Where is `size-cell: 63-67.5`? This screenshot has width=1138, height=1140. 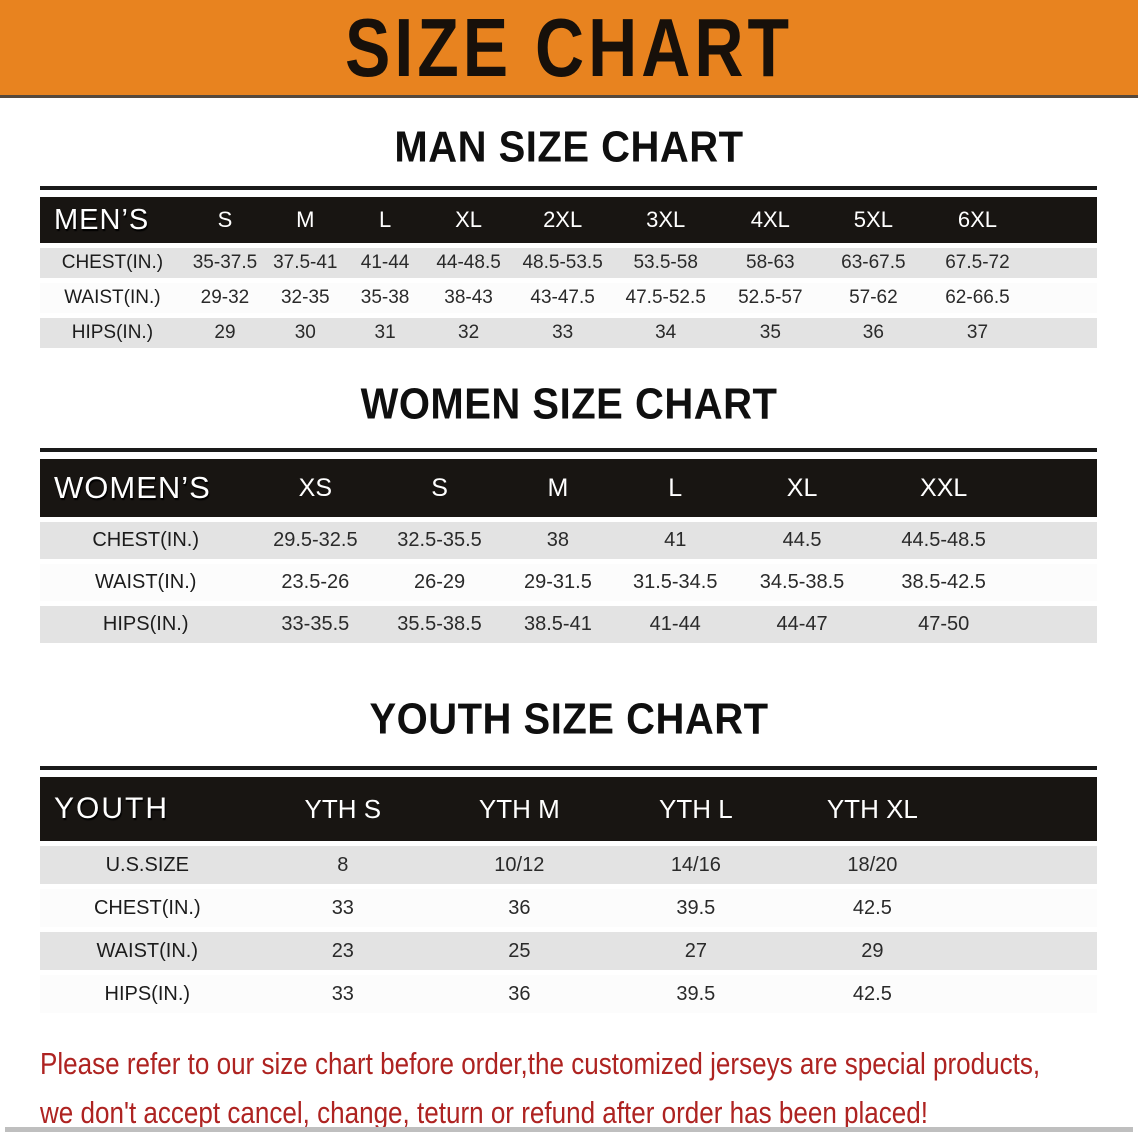
size-cell: 63-67.5 is located at coordinates (873, 263).